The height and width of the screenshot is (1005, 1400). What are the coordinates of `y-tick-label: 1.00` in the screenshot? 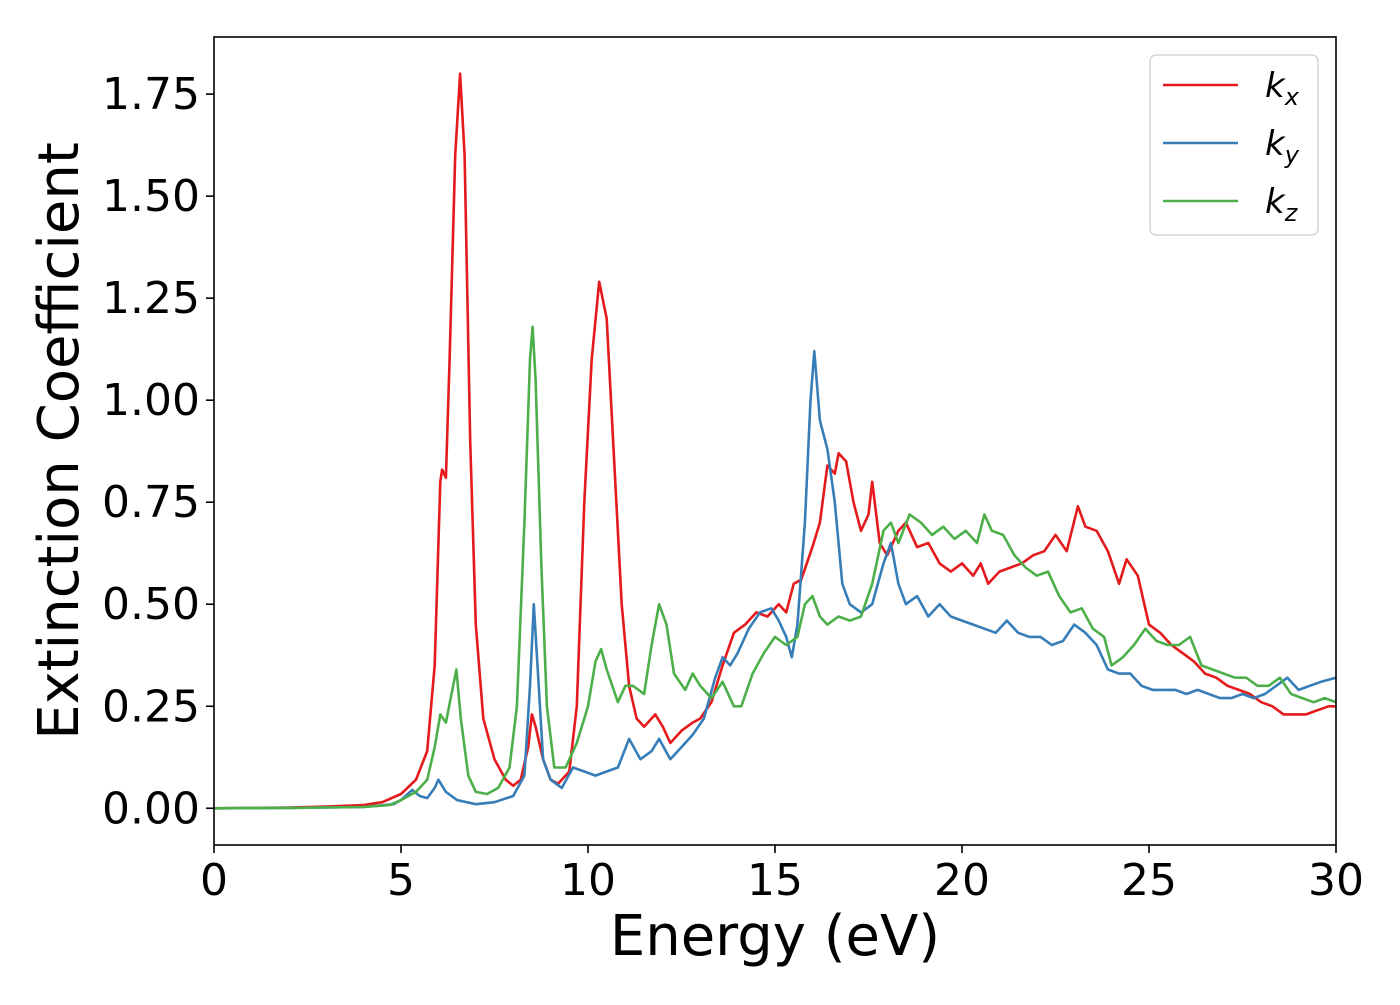 It's located at (151, 400).